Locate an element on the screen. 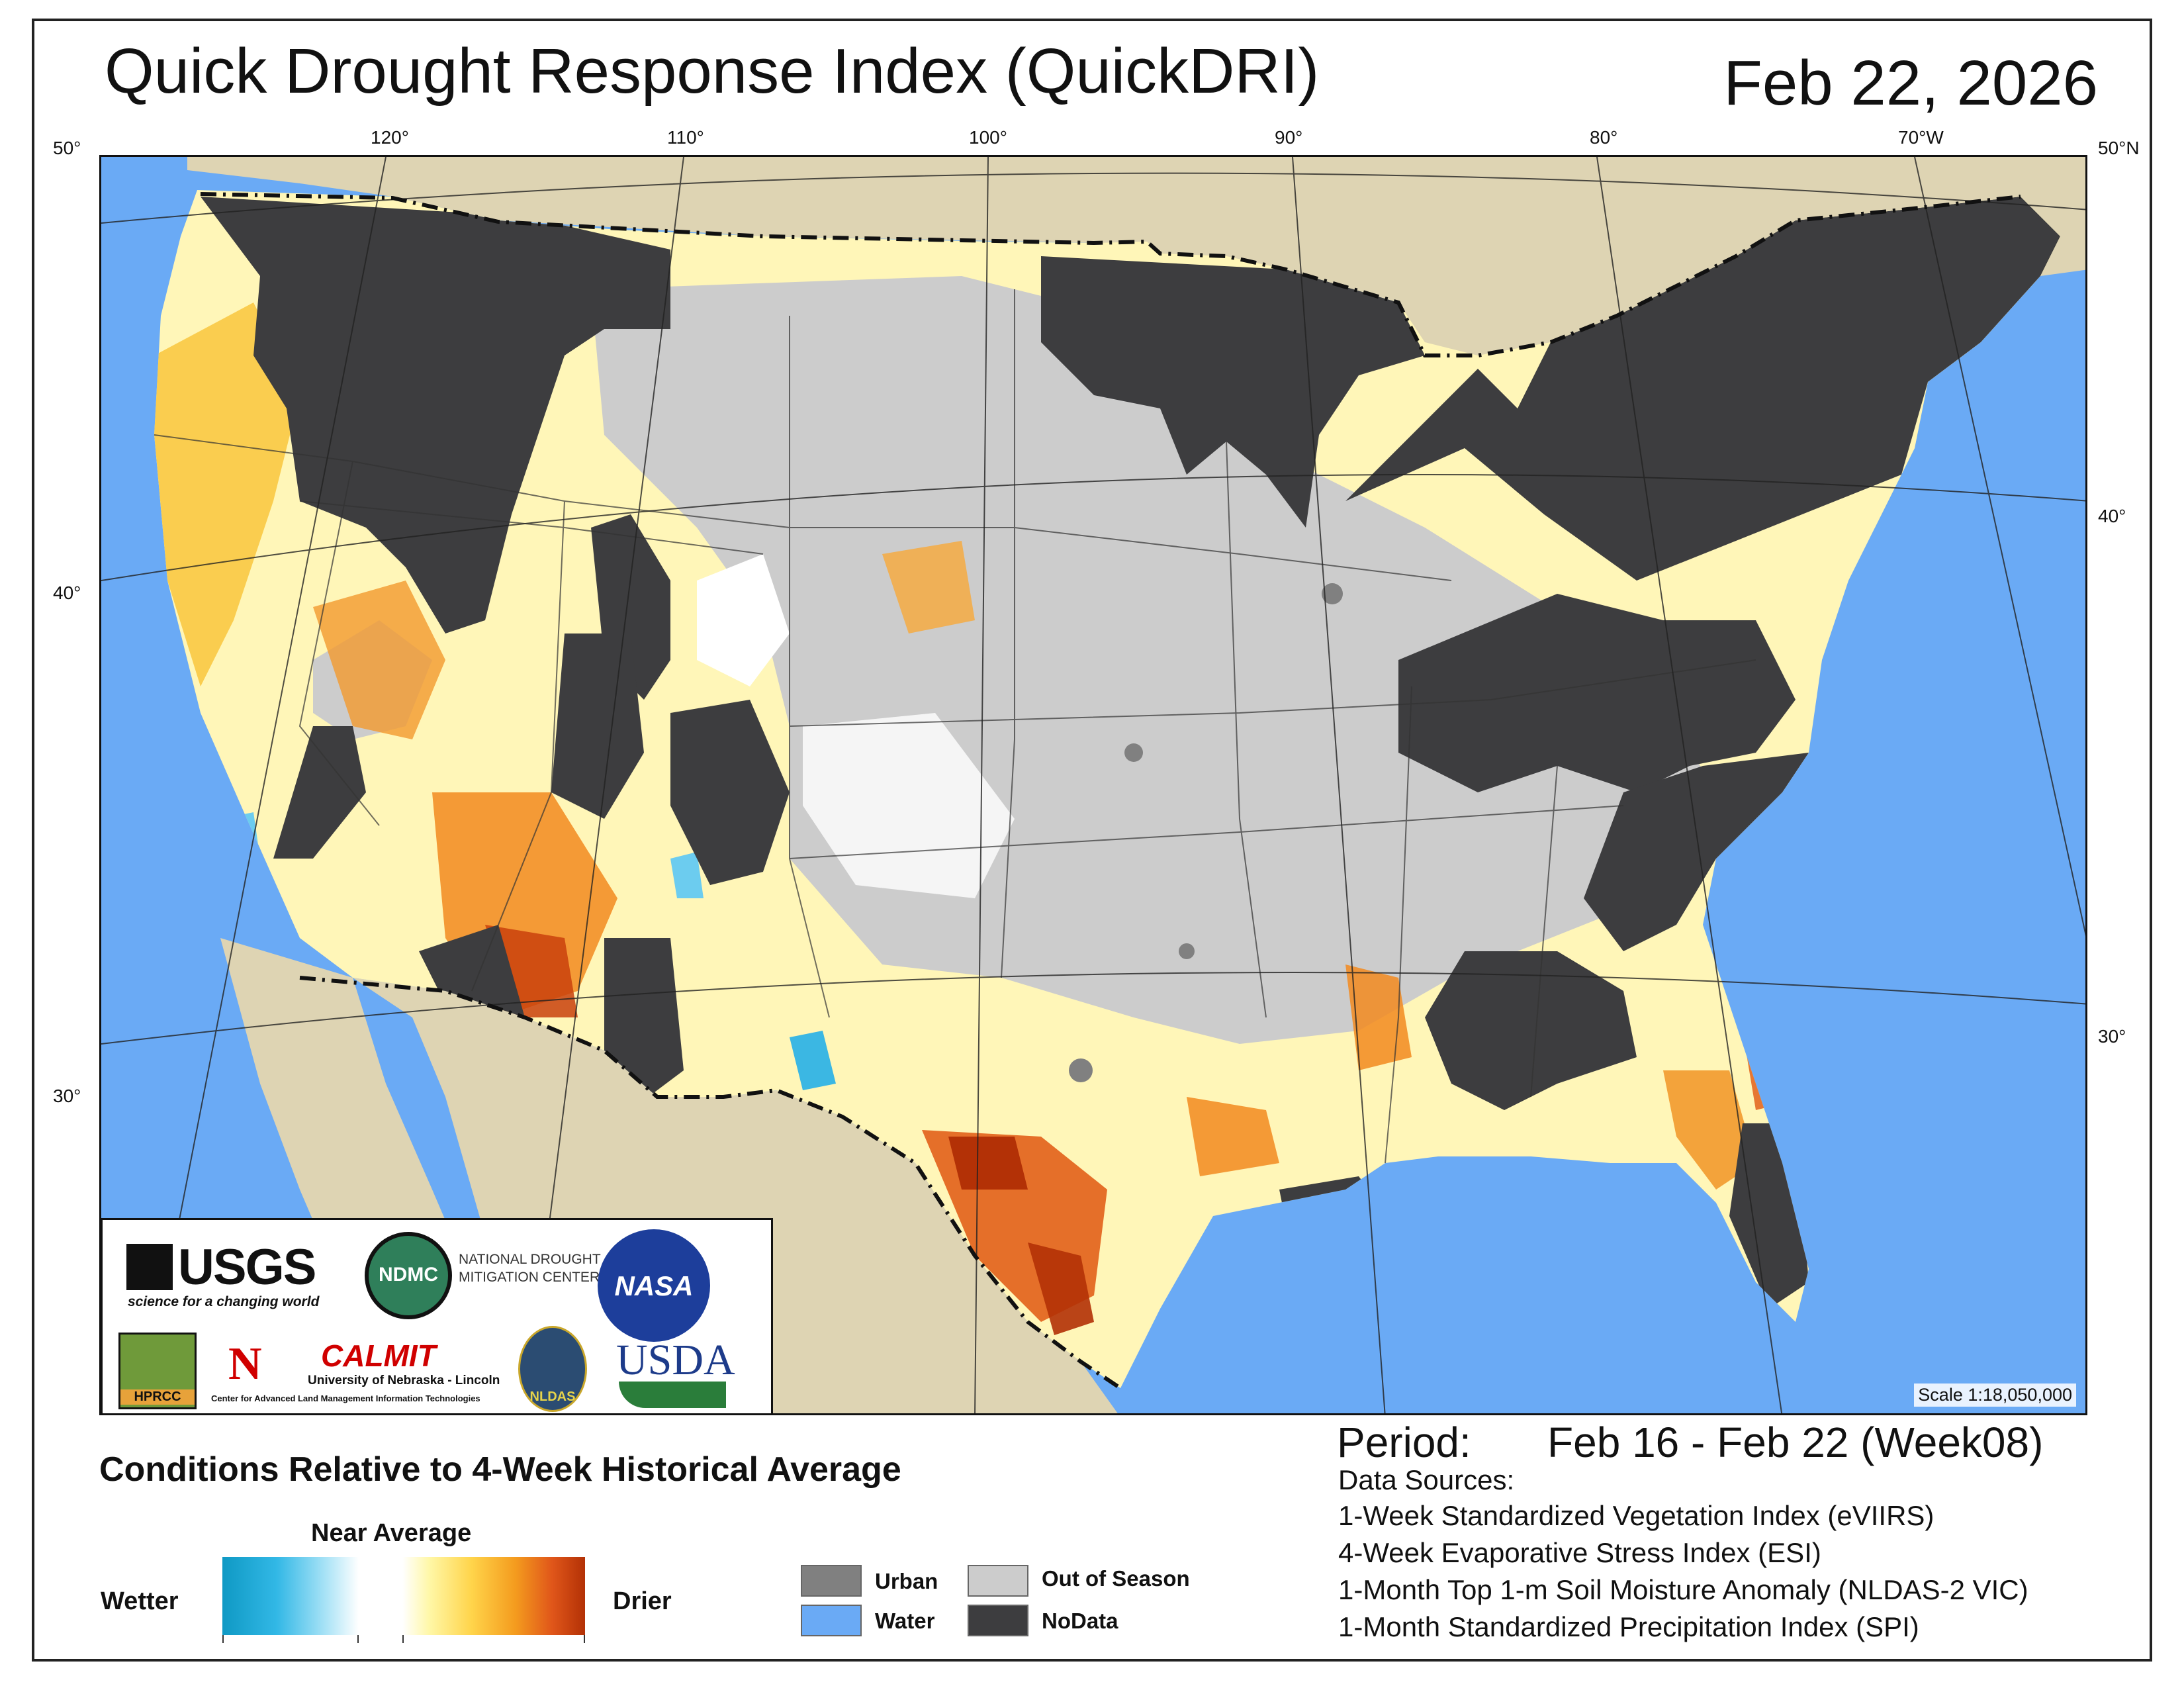  legend-label-urban: Urban is located at coordinates (906, 1581).